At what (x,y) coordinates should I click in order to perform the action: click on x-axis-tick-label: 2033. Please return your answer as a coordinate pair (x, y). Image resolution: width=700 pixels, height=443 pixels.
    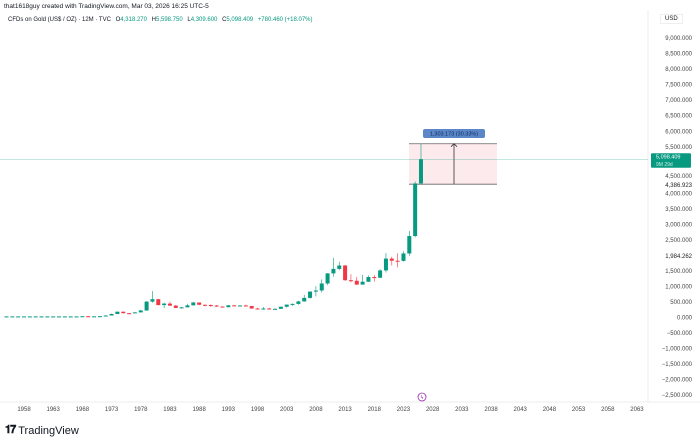
    Looking at the image, I should click on (462, 410).